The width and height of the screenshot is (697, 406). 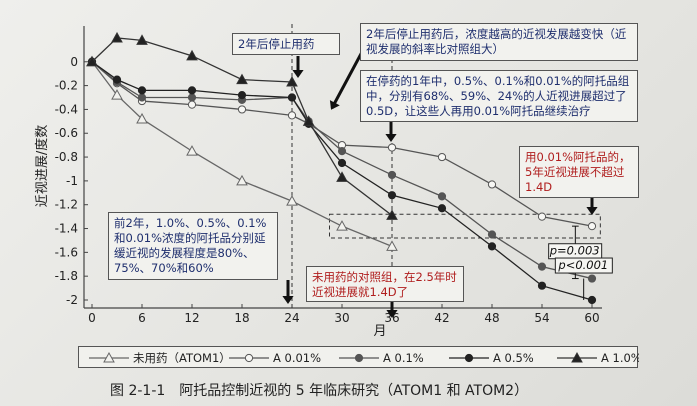 I want to click on x-tick-label: 18, so click(x=241, y=318).